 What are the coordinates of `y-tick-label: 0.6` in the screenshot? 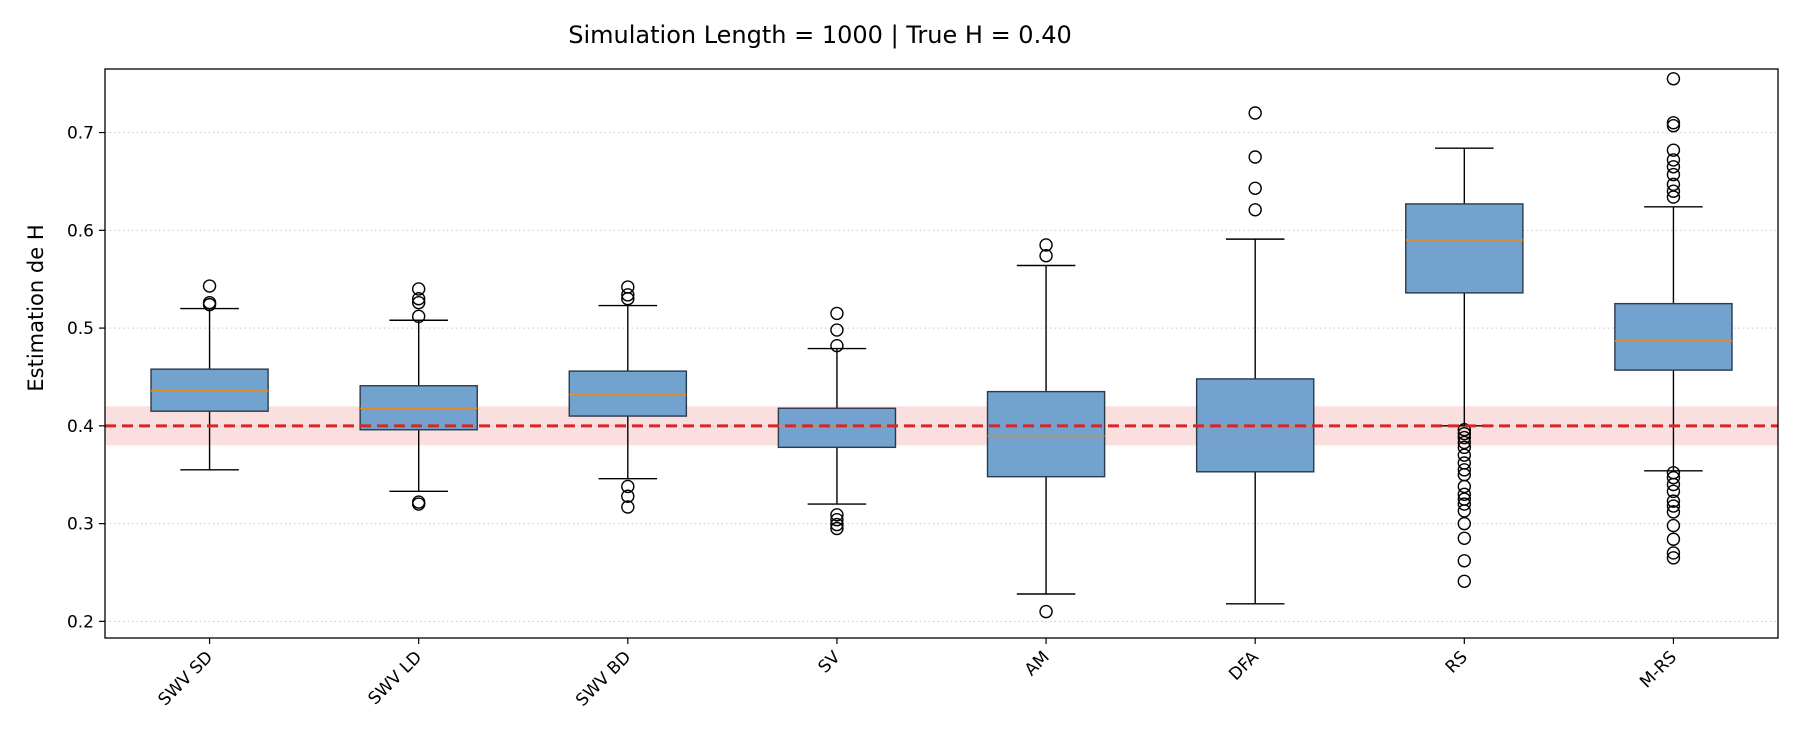 It's located at (80, 231).